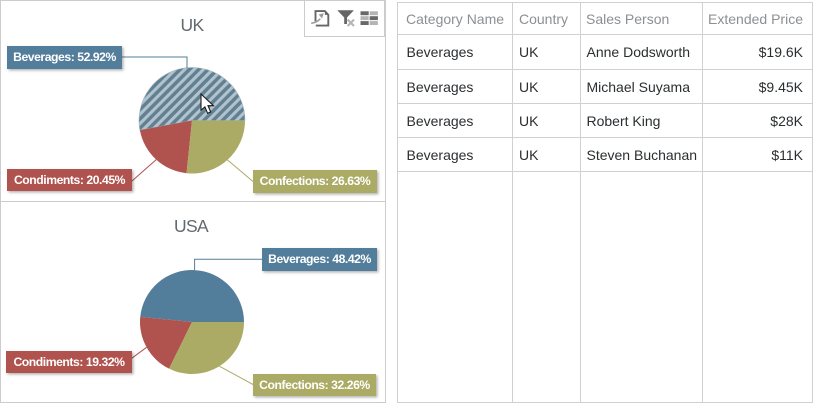  I want to click on svg-text: UK, so click(193, 25).